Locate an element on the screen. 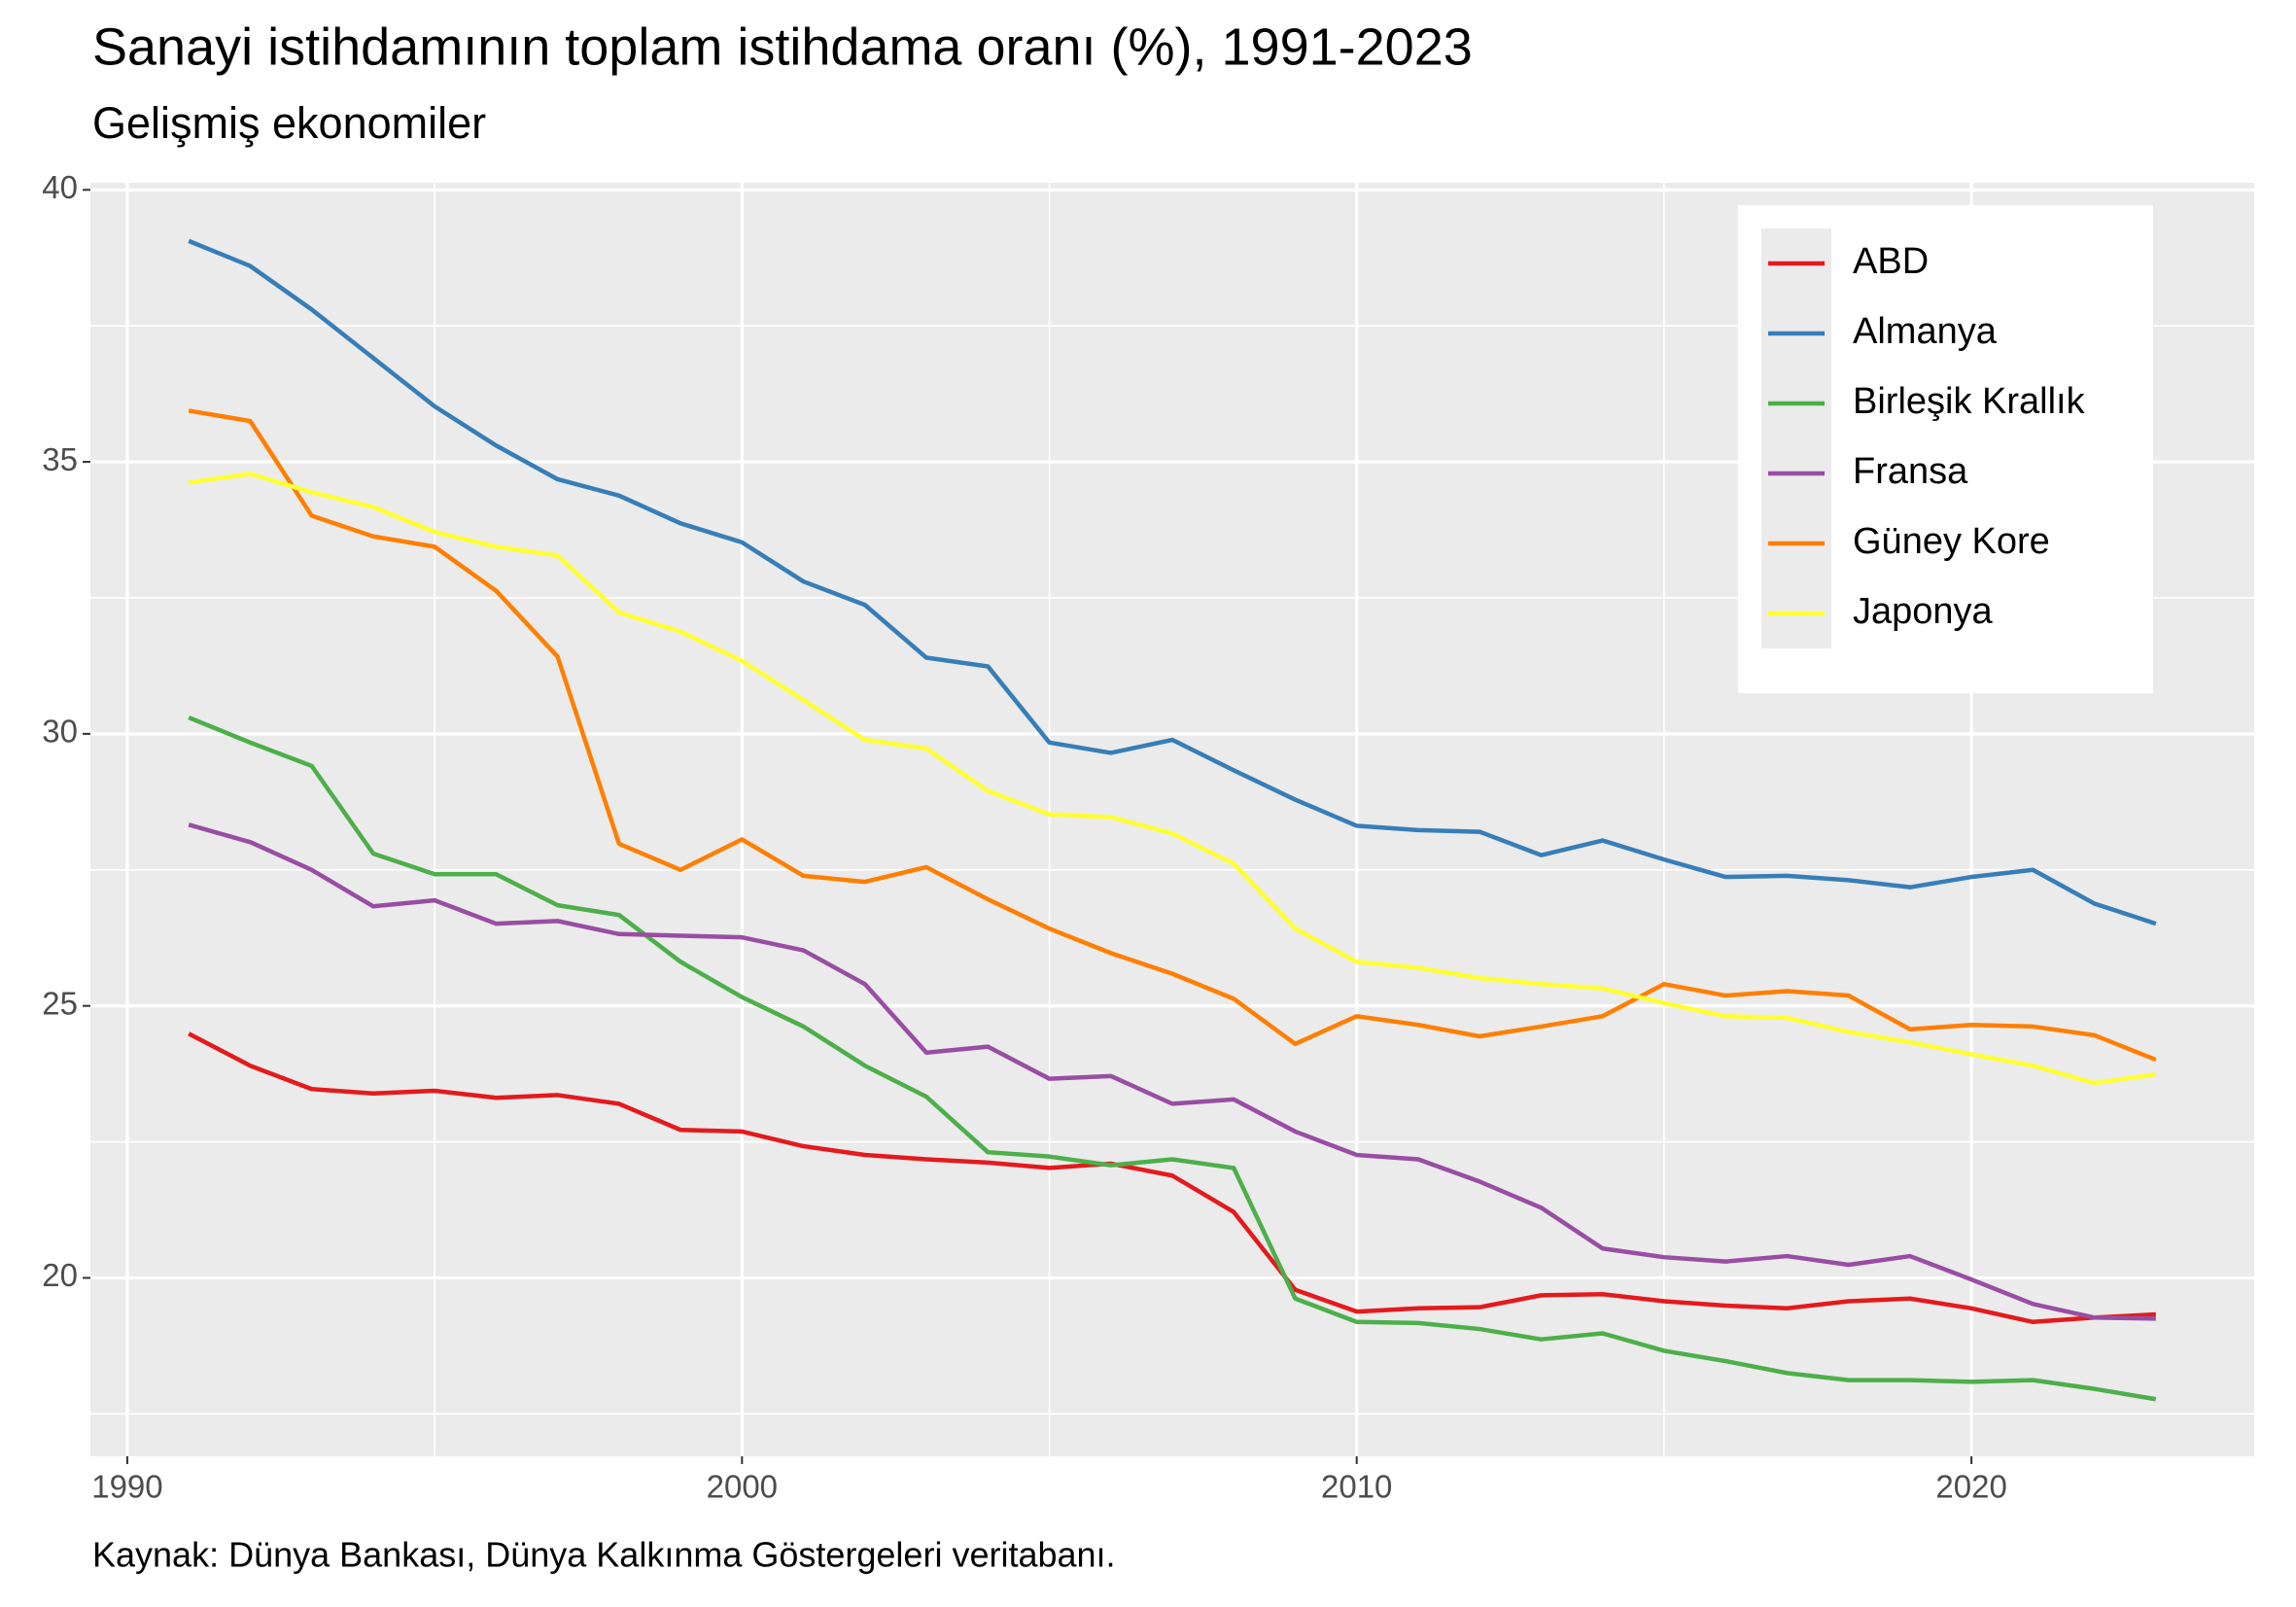 The image size is (2296, 1607). x-tick-label: 2000 is located at coordinates (742, 1487).